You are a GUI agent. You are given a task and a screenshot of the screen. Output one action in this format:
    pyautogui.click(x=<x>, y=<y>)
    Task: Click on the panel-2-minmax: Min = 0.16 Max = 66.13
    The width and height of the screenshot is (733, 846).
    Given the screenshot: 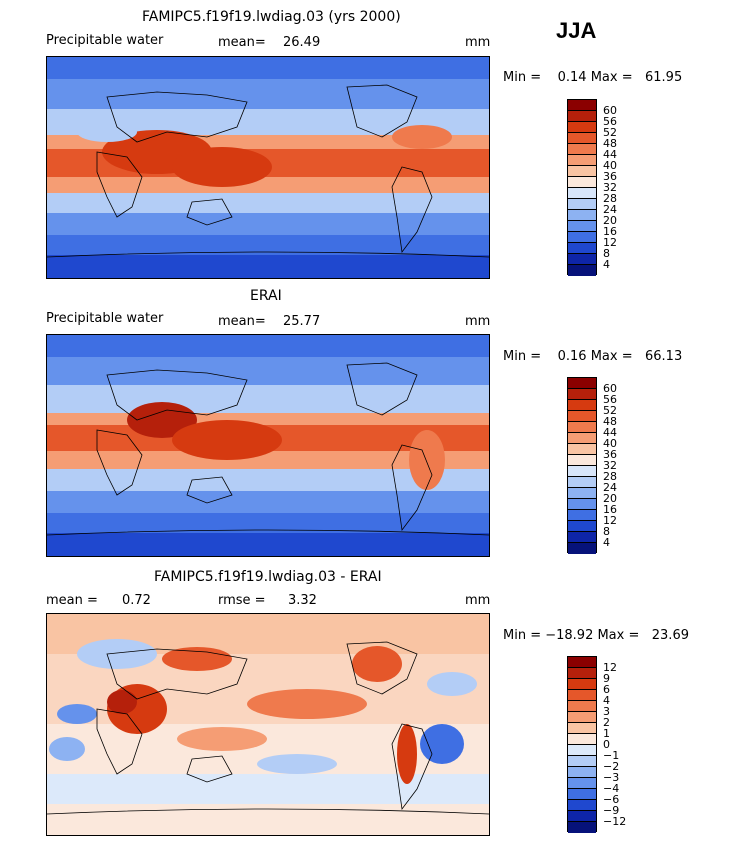 What is the action you would take?
    pyautogui.click(x=593, y=356)
    